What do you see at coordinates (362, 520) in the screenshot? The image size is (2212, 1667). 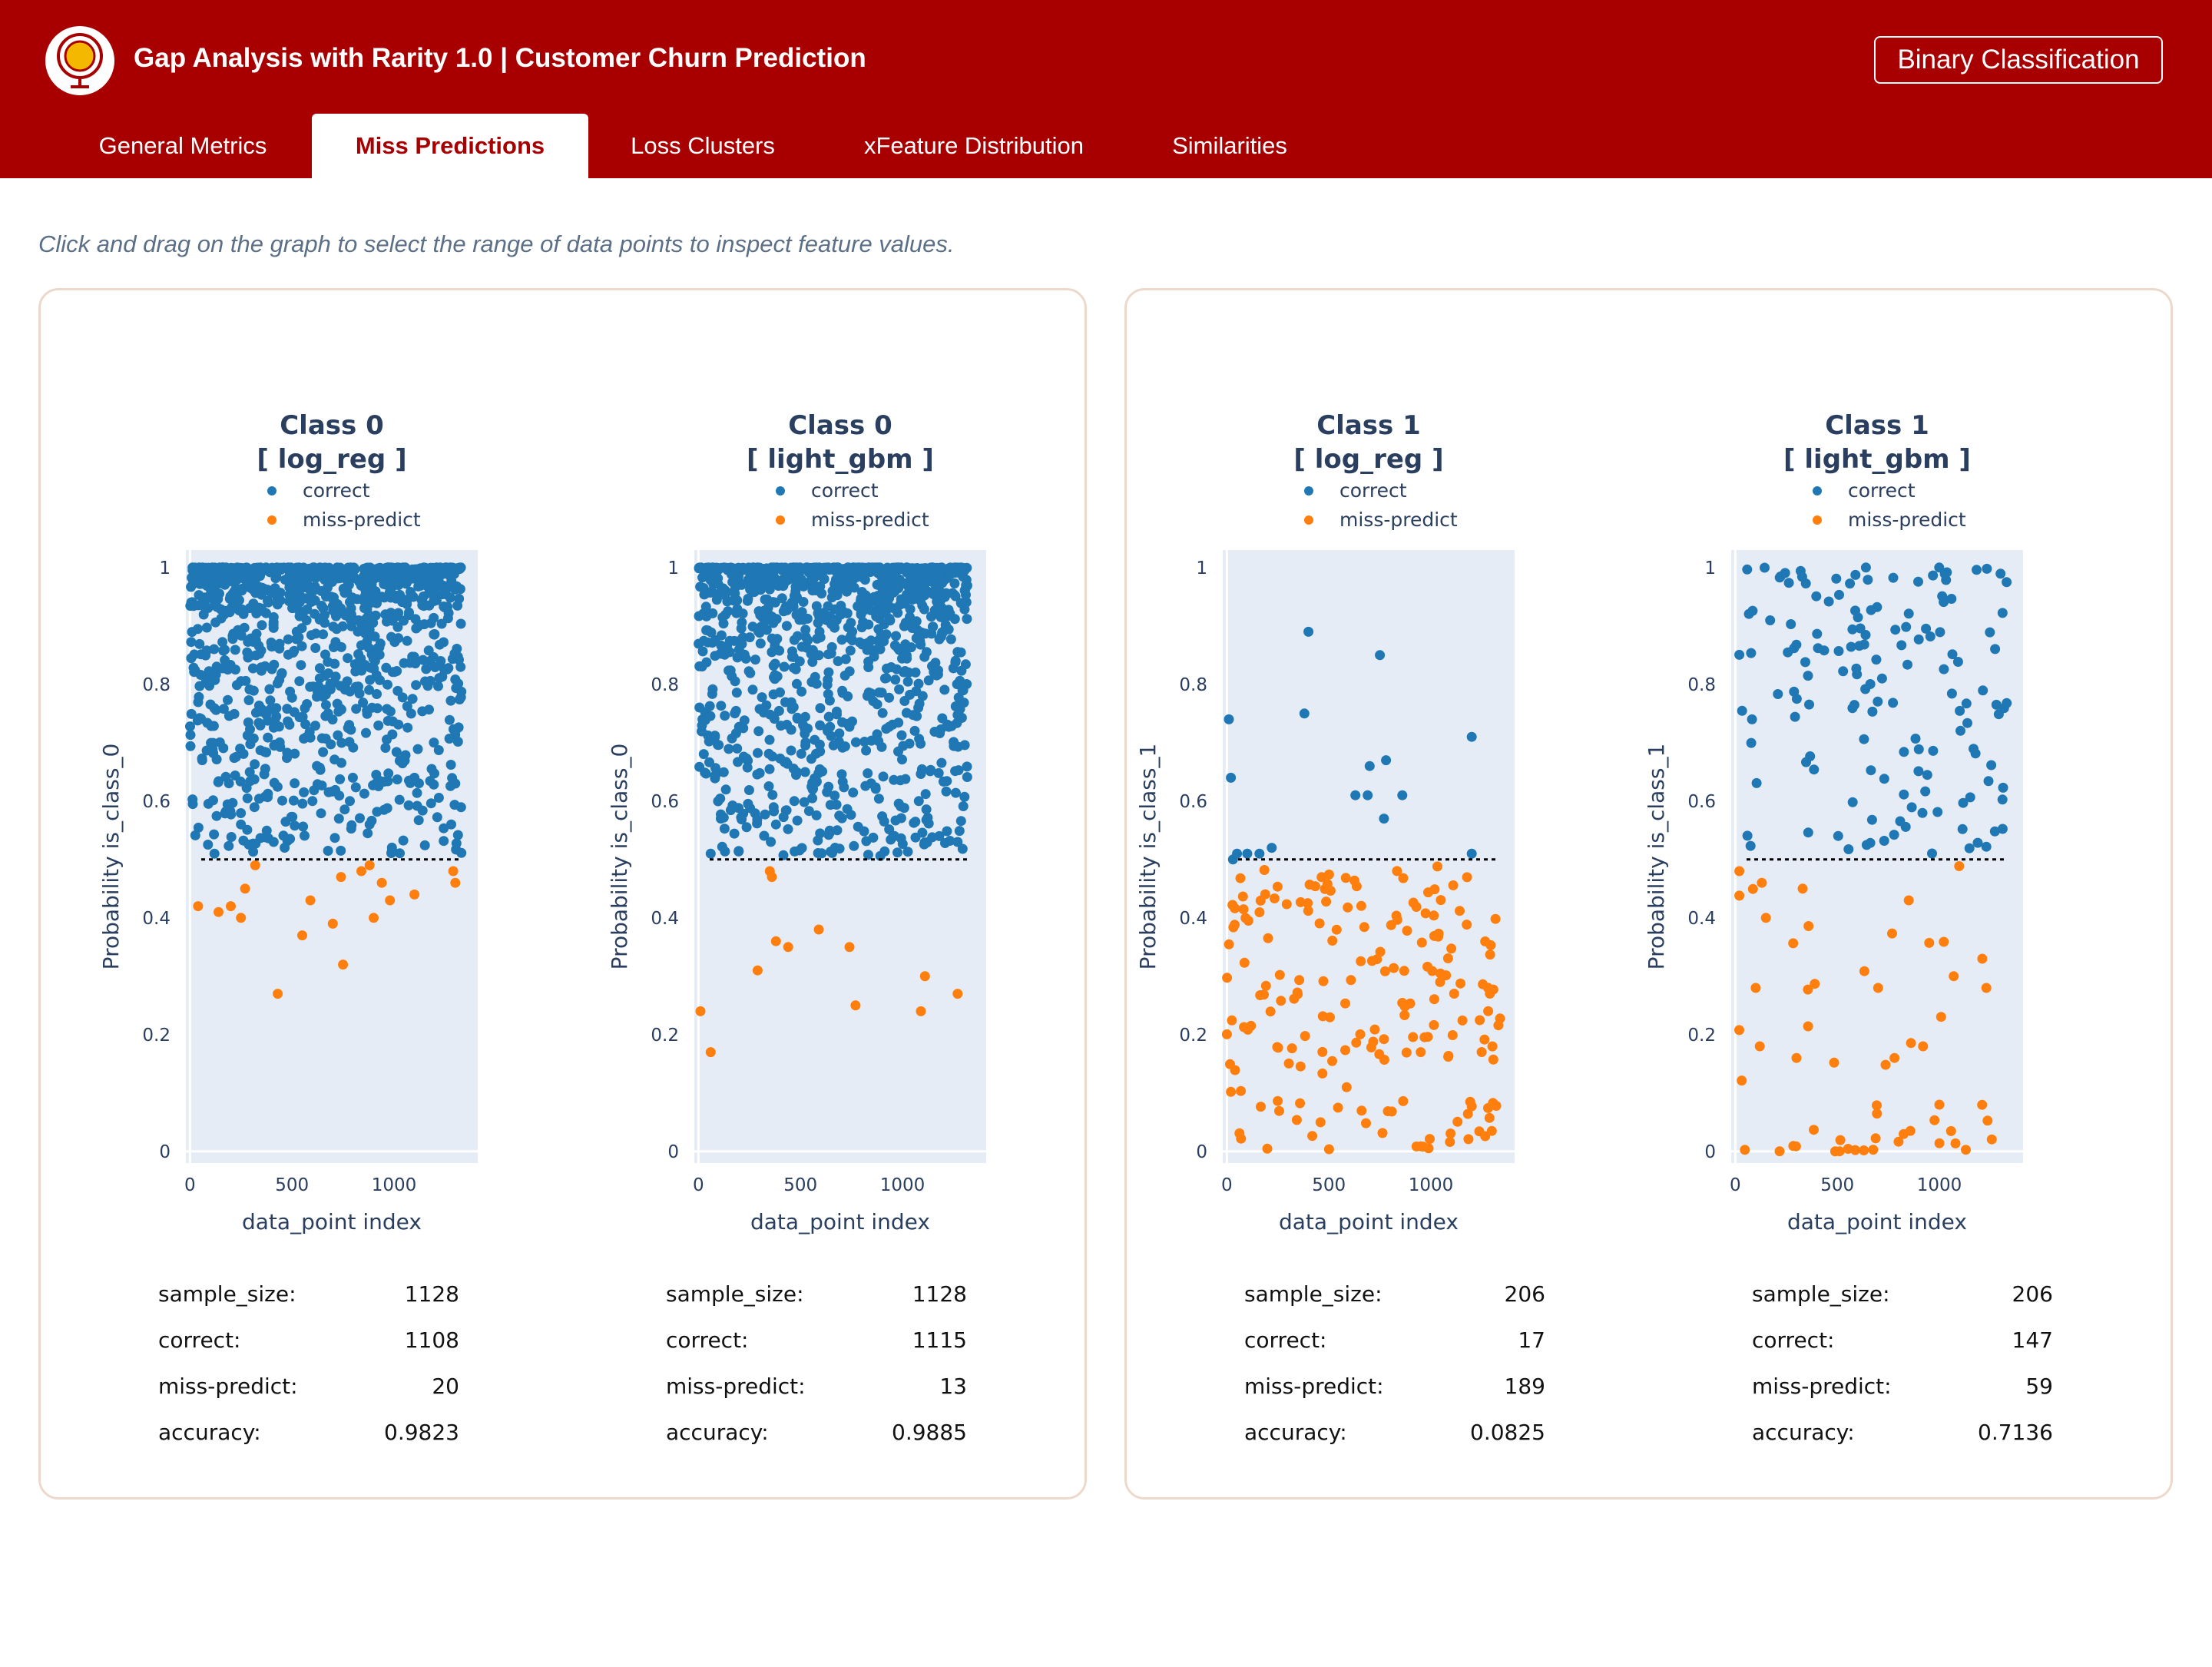 I see `legend-label-miss-predict: miss-predict` at bounding box center [362, 520].